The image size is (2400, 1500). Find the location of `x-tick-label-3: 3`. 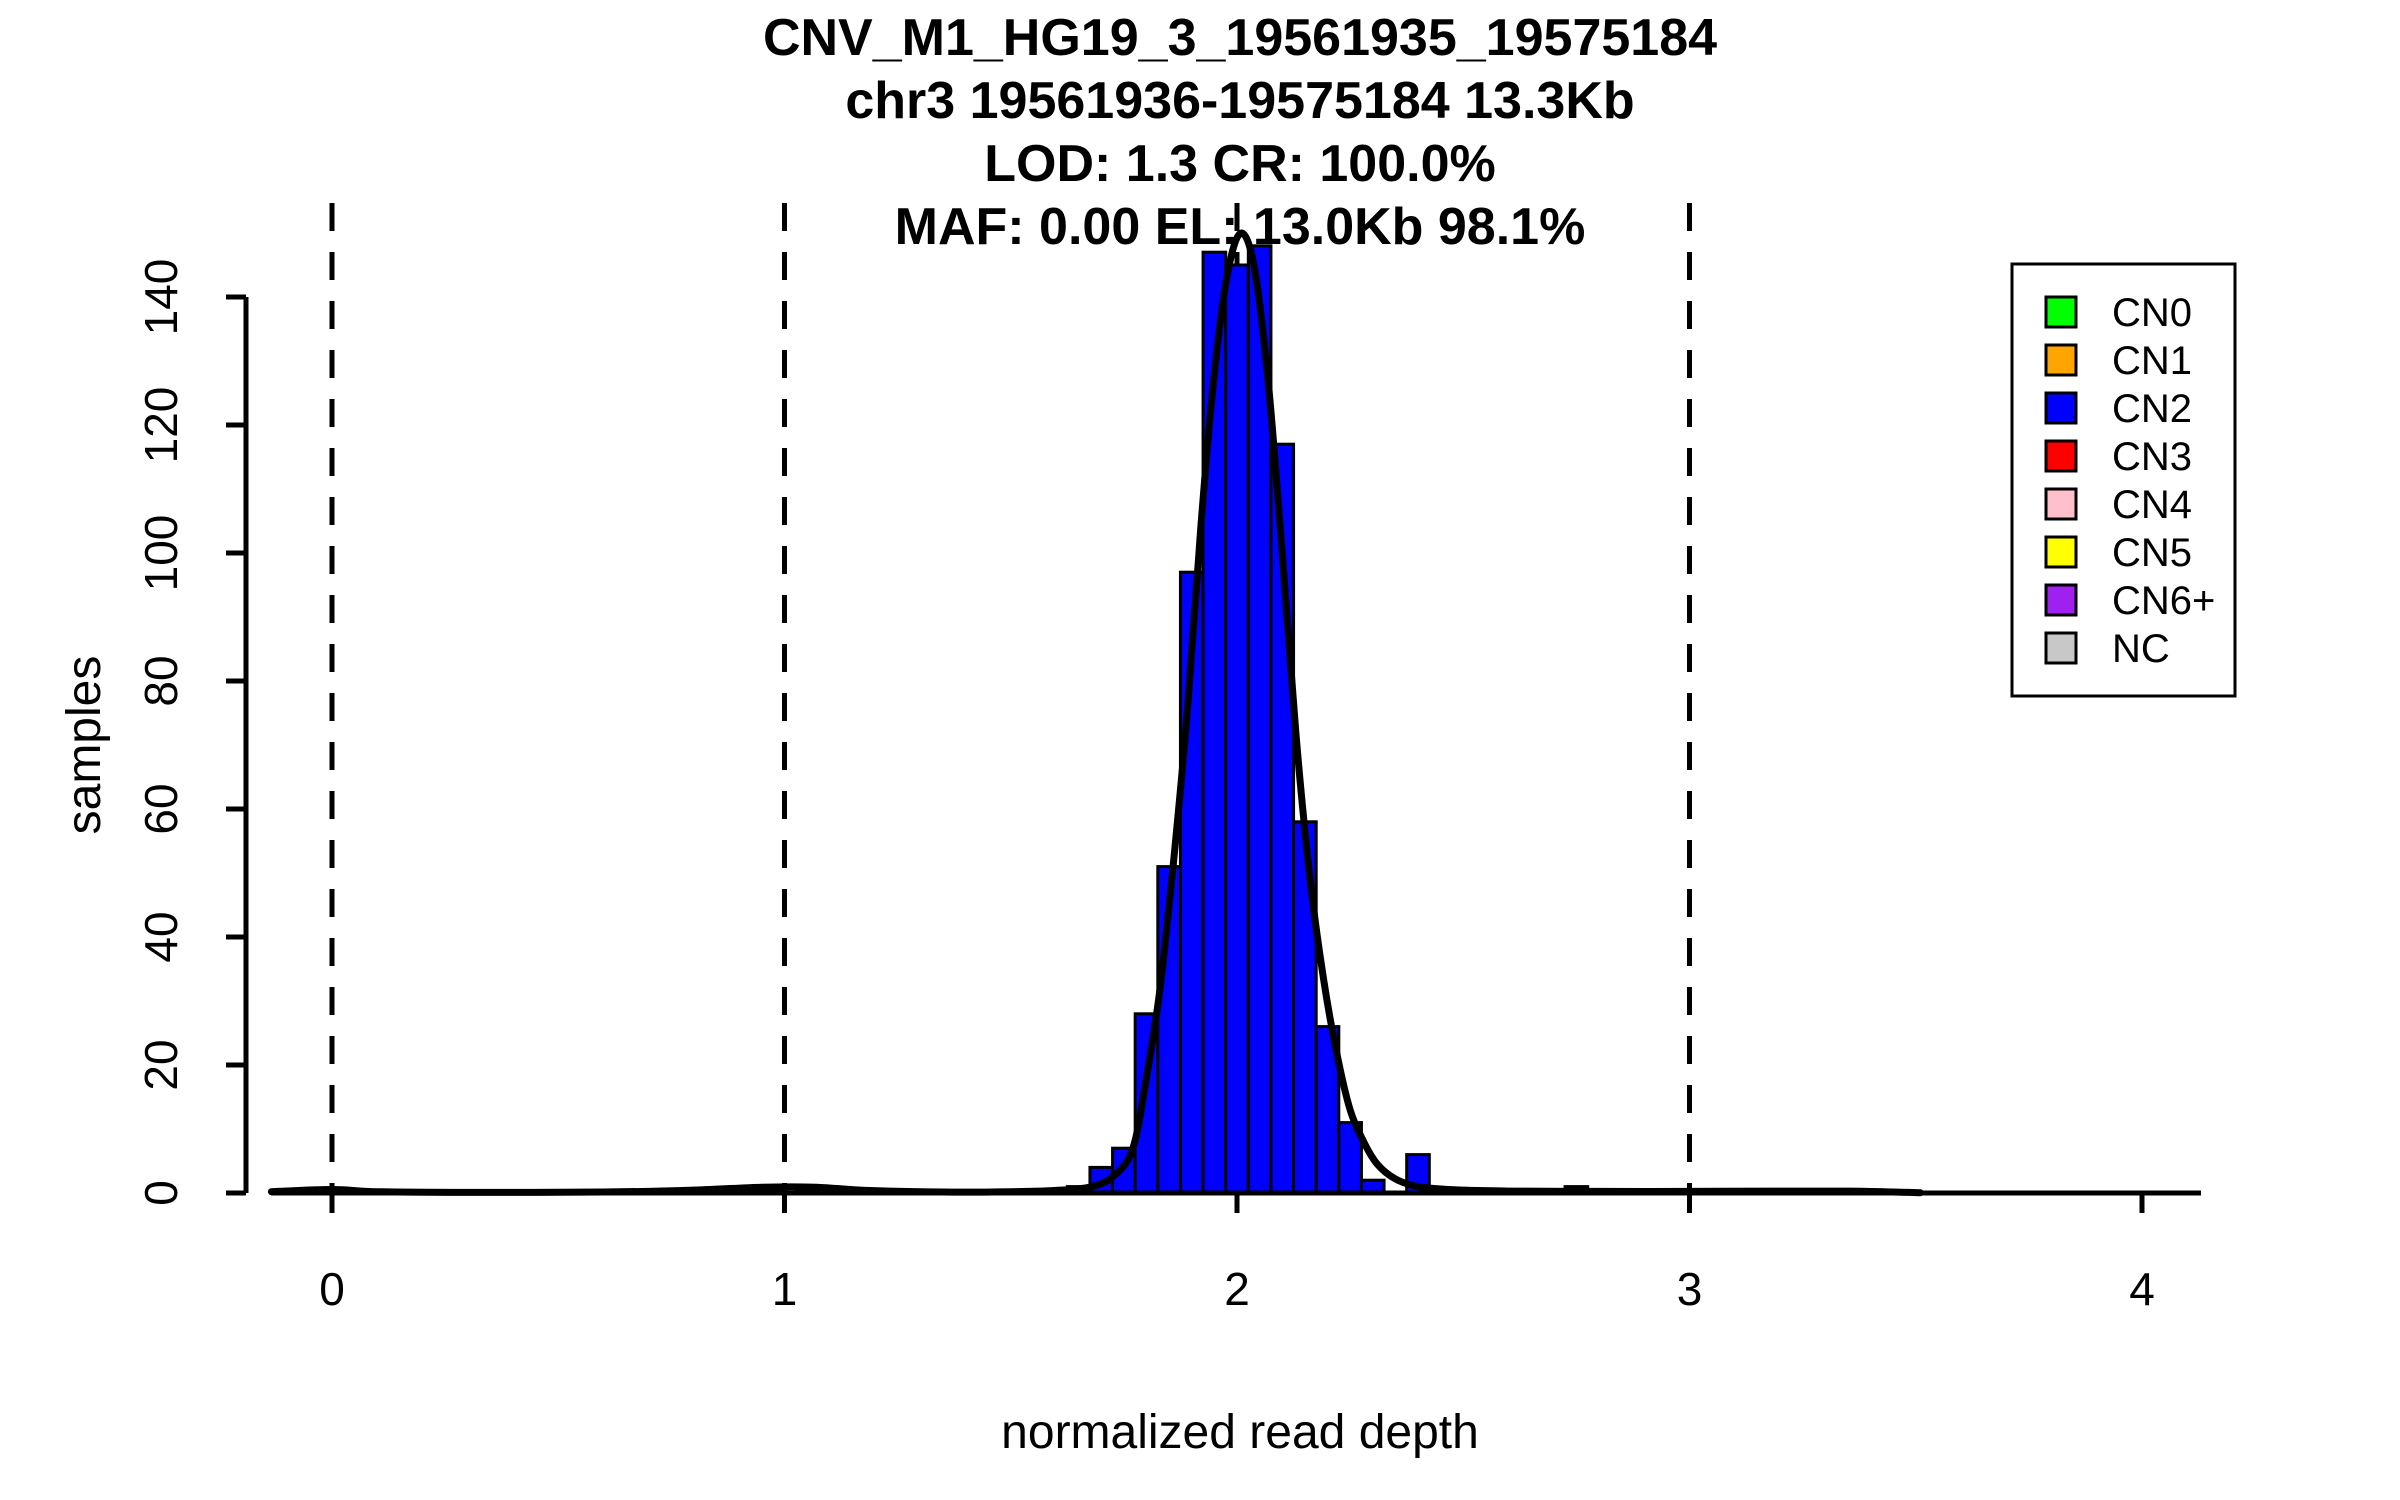

x-tick-label-3: 3 is located at coordinates (1690, 1289).